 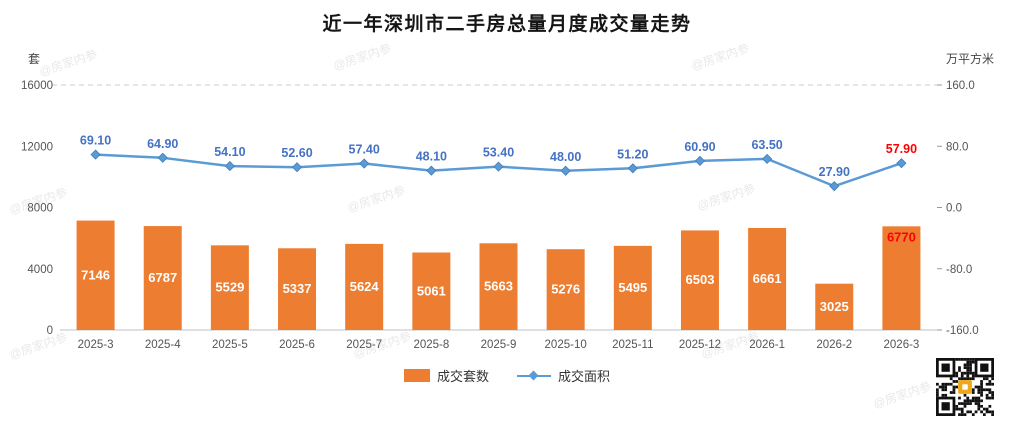 I want to click on x-axis-label: 2025-3, so click(x=96, y=345).